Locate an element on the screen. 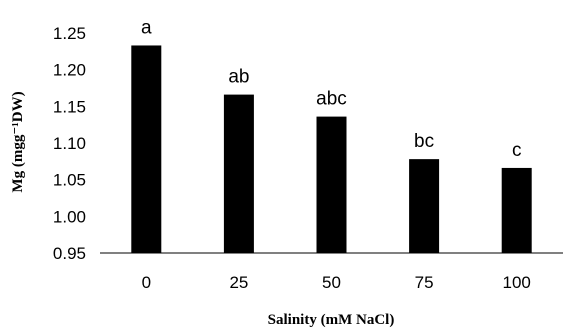  x-tick-label: 0 is located at coordinates (146, 282).